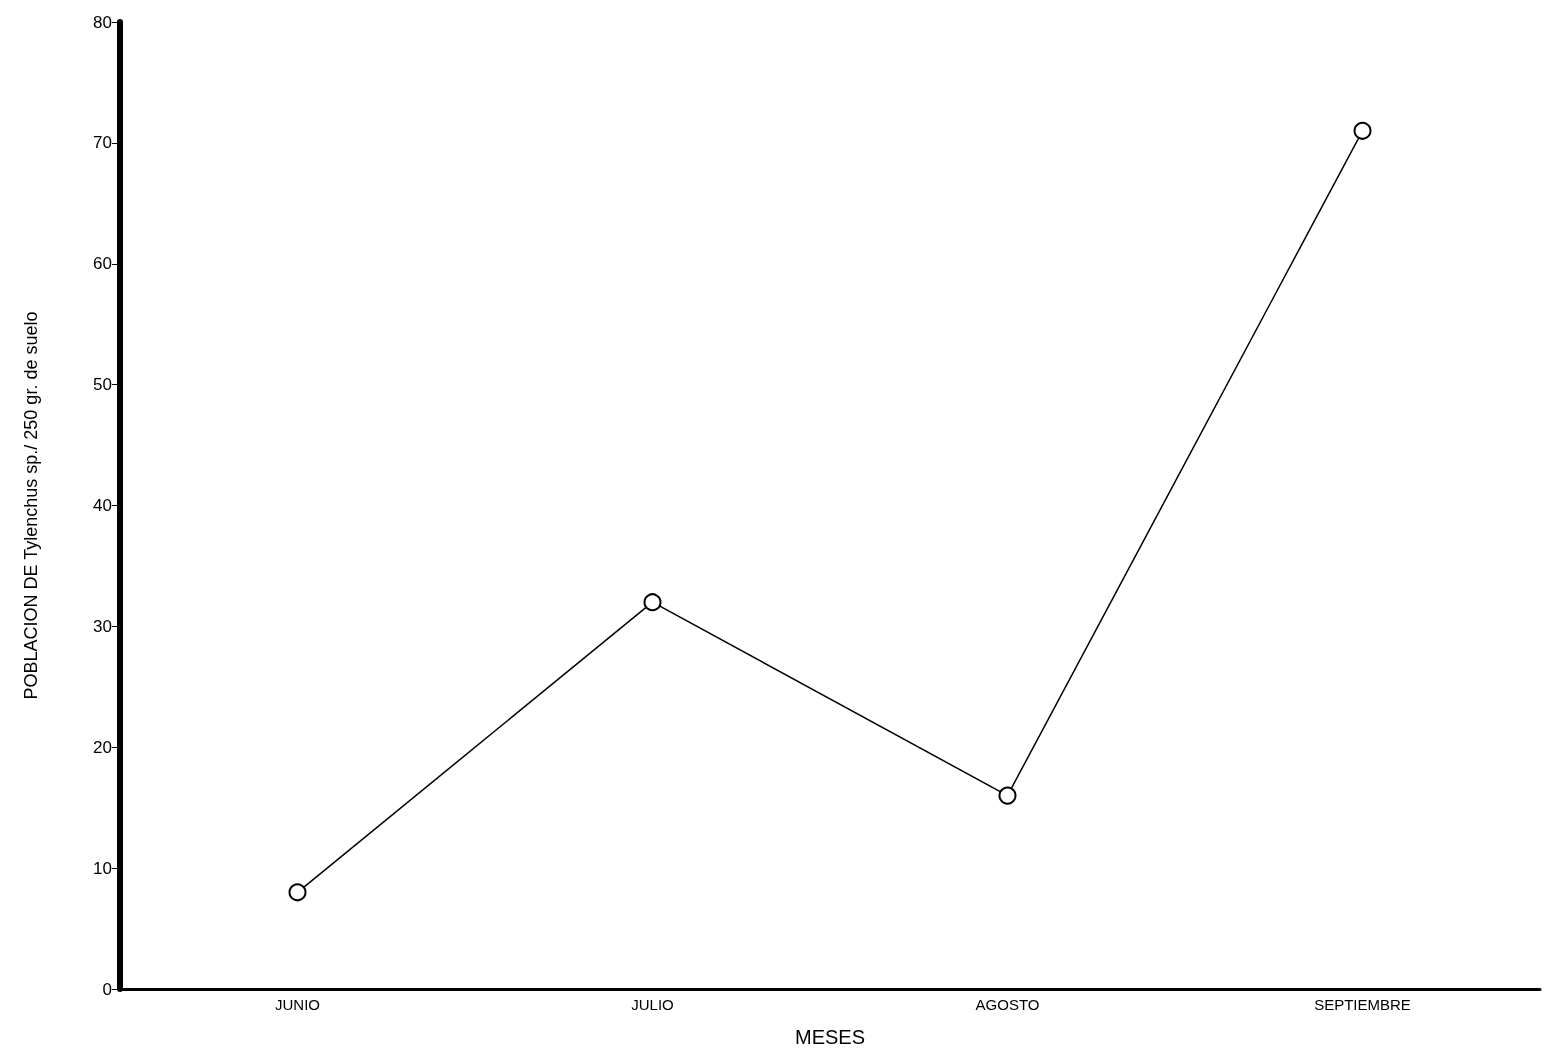  Describe the element at coordinates (31, 505) in the screenshot. I see `y-axis-title: POBLACION DE Tylenchus sp./ 250 gr. de suelo` at that location.